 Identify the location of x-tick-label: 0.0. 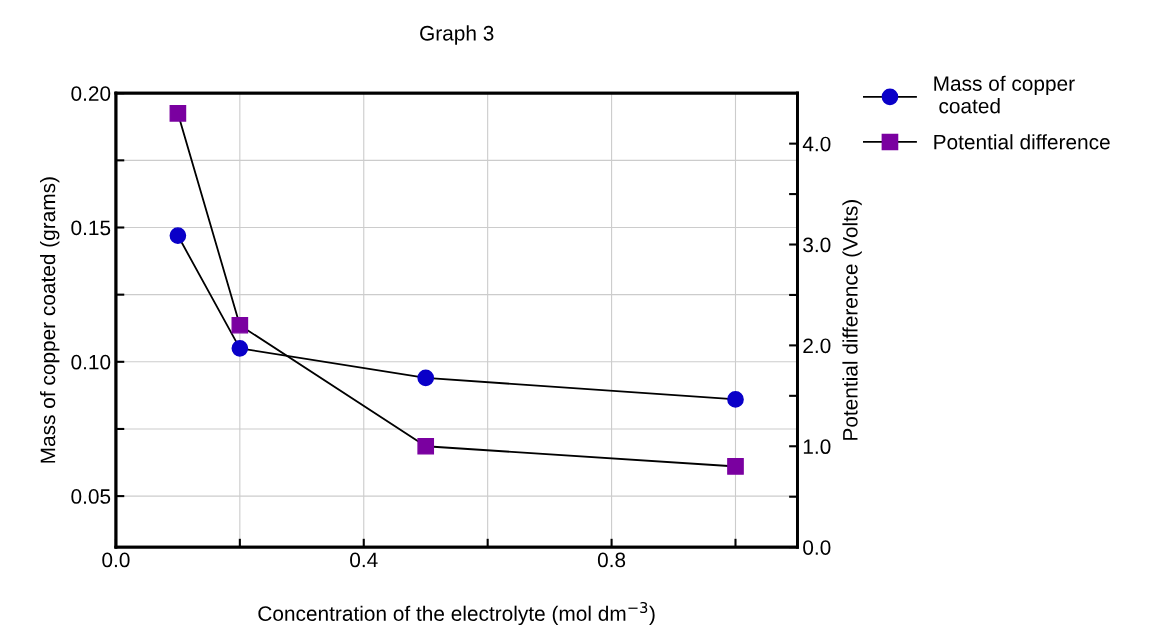
(116, 560).